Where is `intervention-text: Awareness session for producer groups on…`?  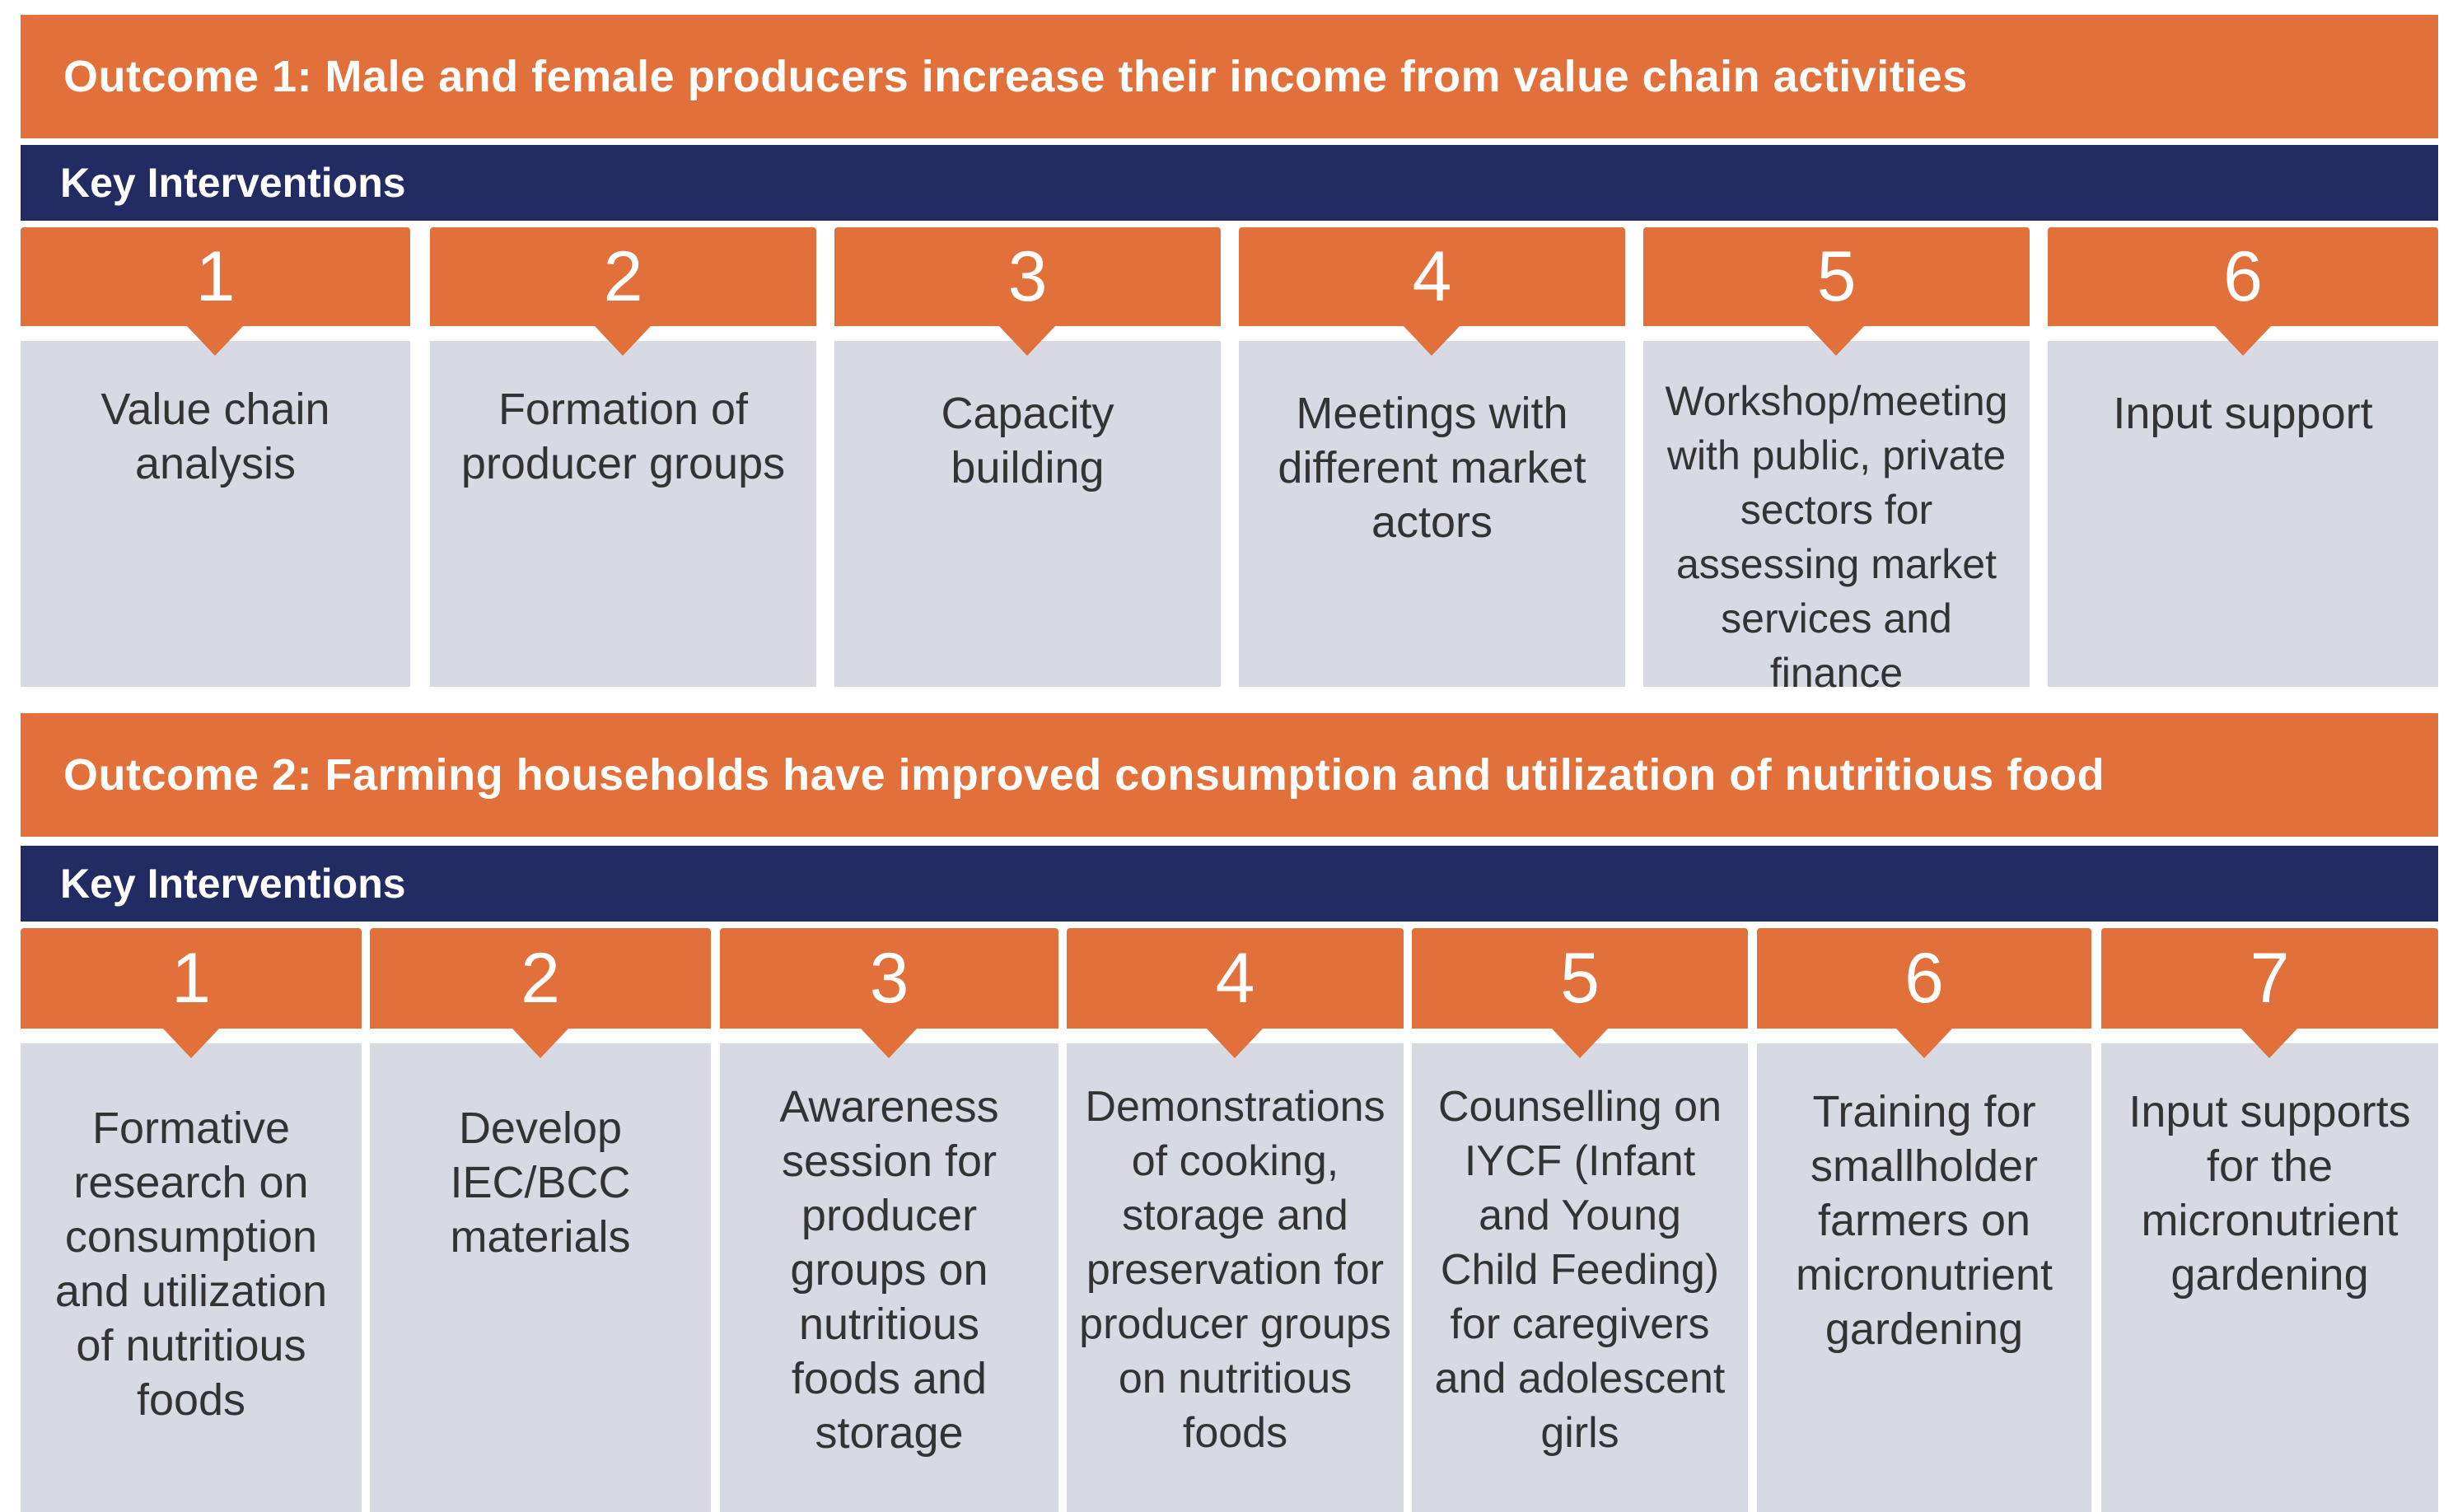 intervention-text: Awareness session for producer groups on… is located at coordinates (889, 1270).